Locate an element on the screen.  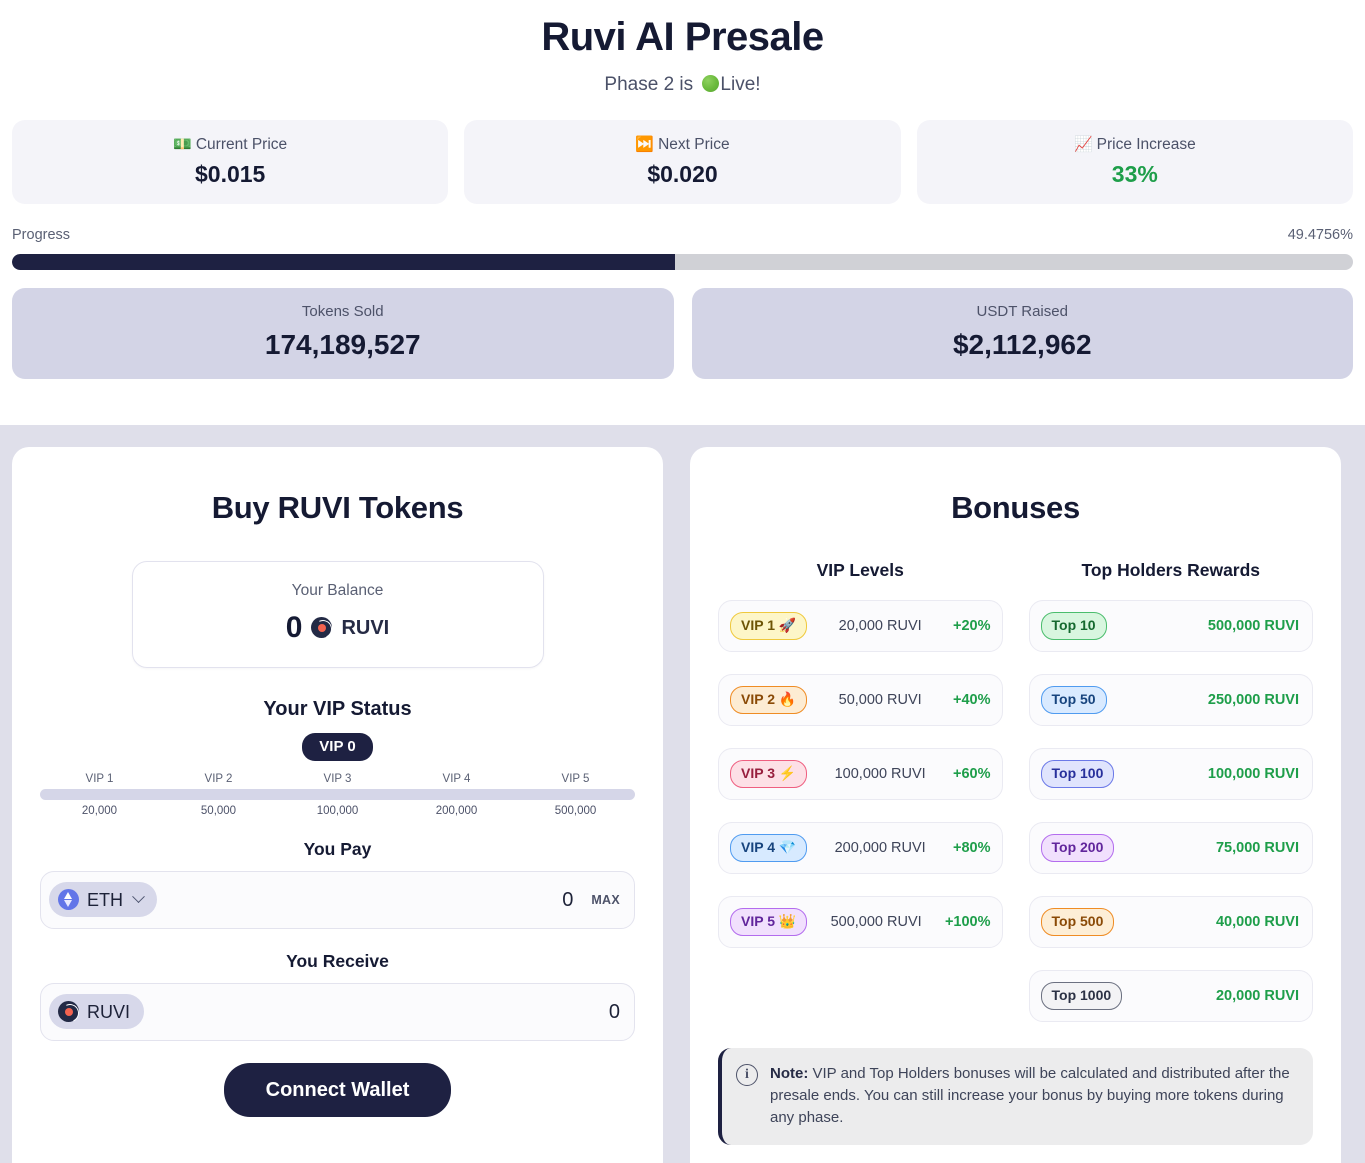
receive-amount-value: 0 is located at coordinates (614, 1011).